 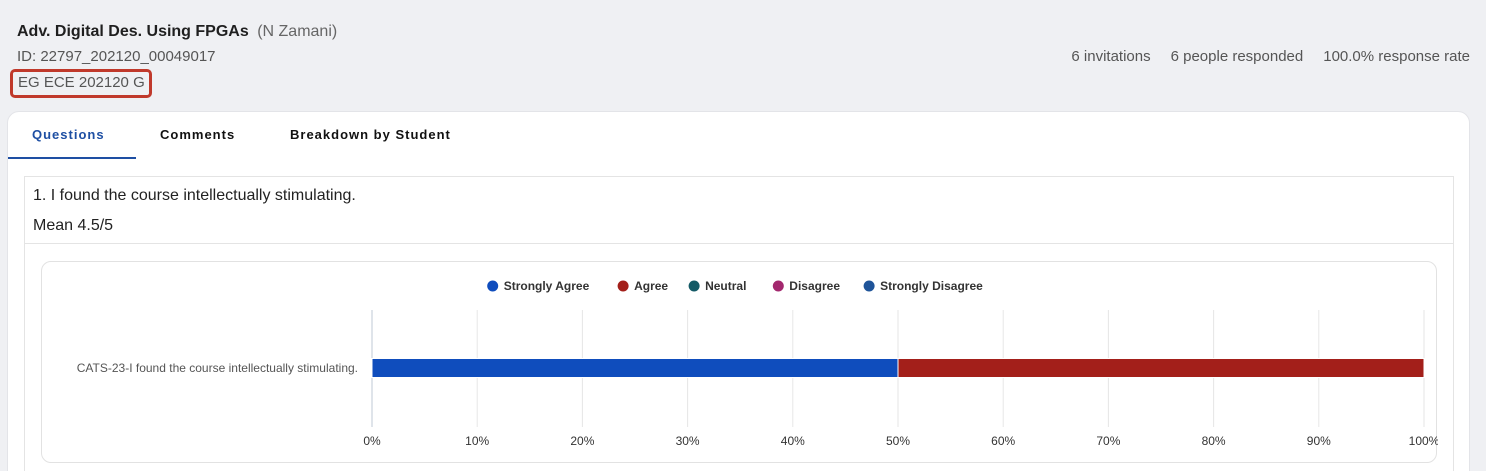 What do you see at coordinates (635, 368) in the screenshot?
I see `bar-strongly-agree` at bounding box center [635, 368].